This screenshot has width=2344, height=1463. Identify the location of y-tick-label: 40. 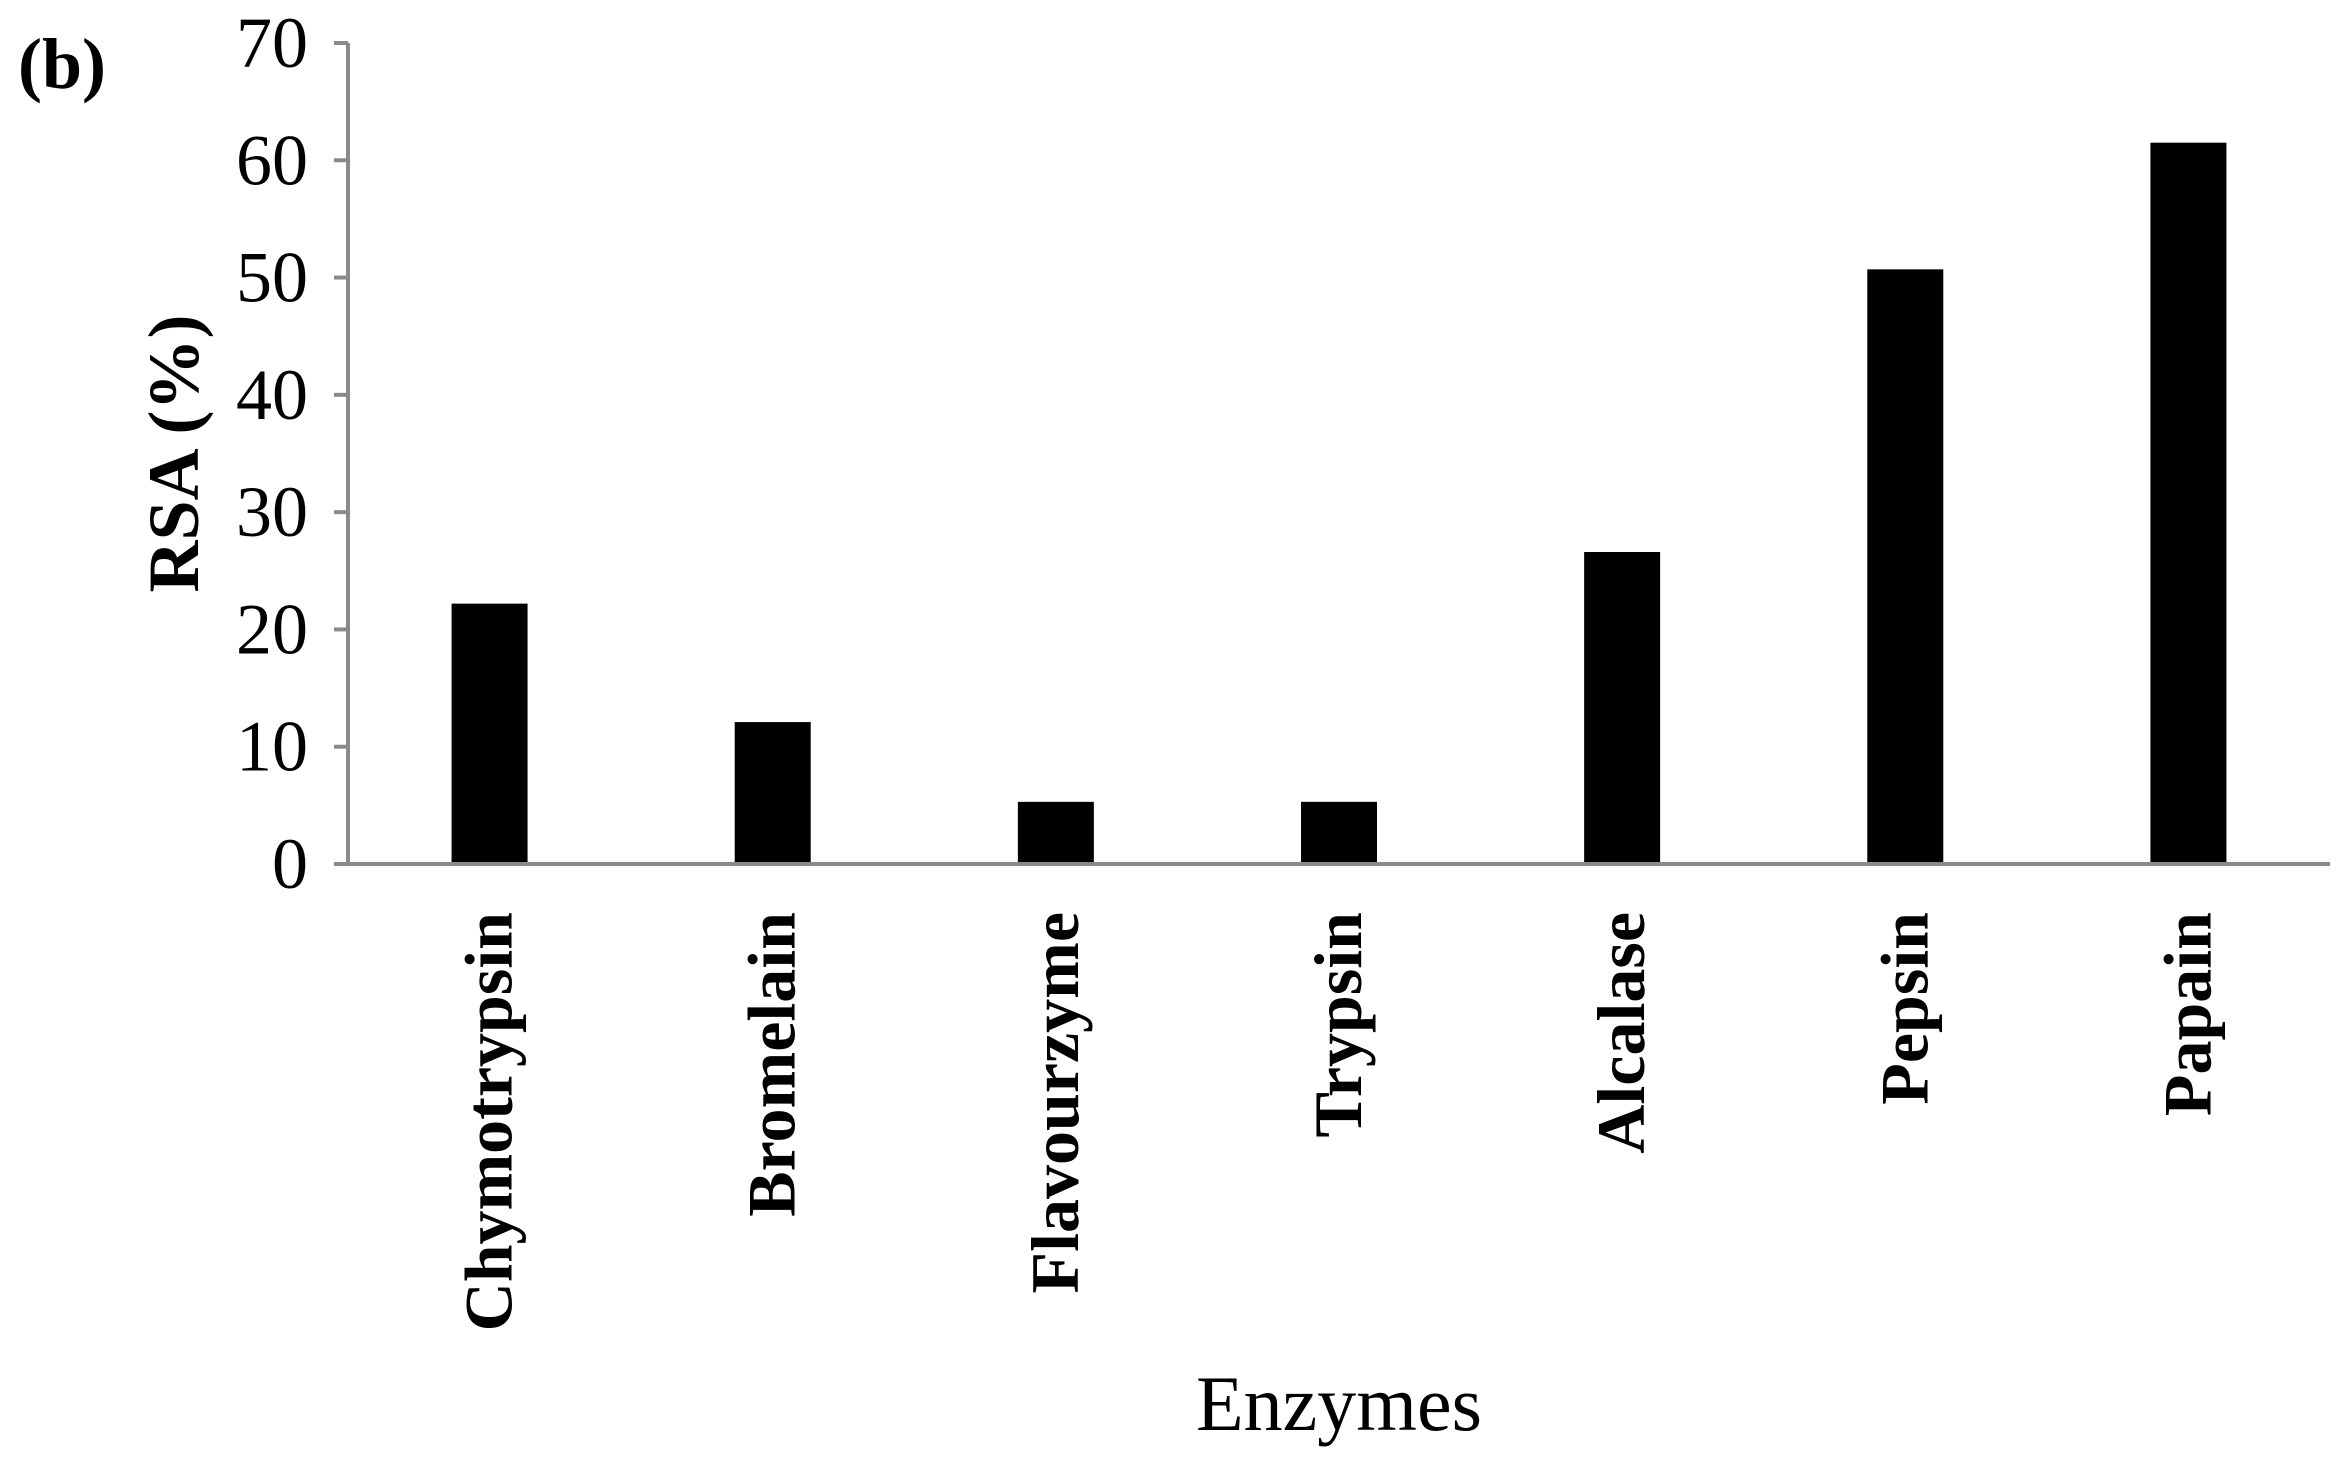
(272, 395).